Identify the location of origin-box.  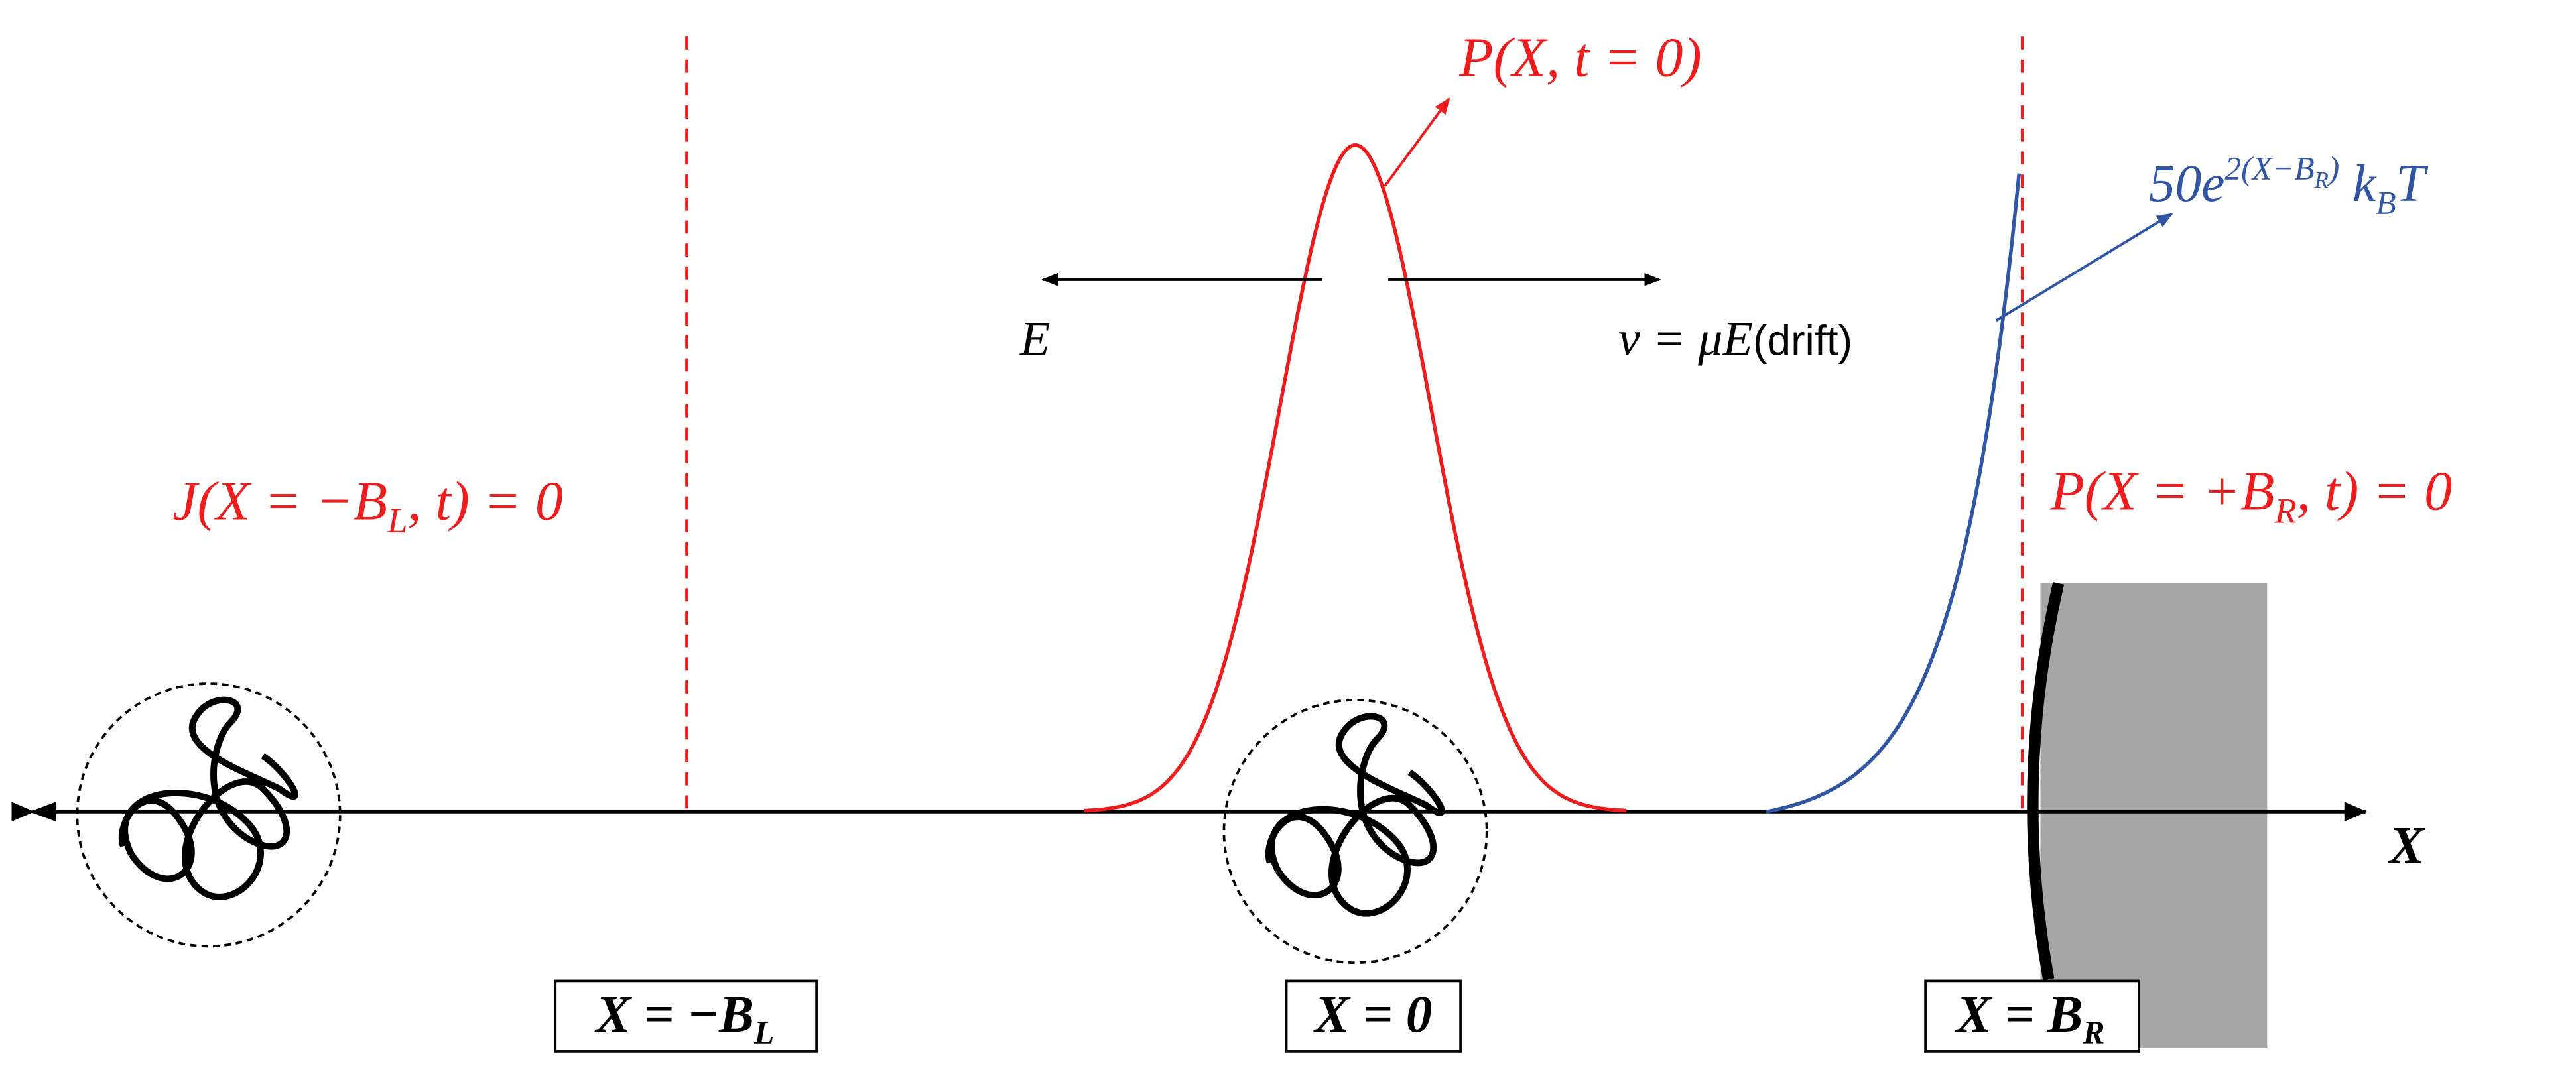
(1374, 1016).